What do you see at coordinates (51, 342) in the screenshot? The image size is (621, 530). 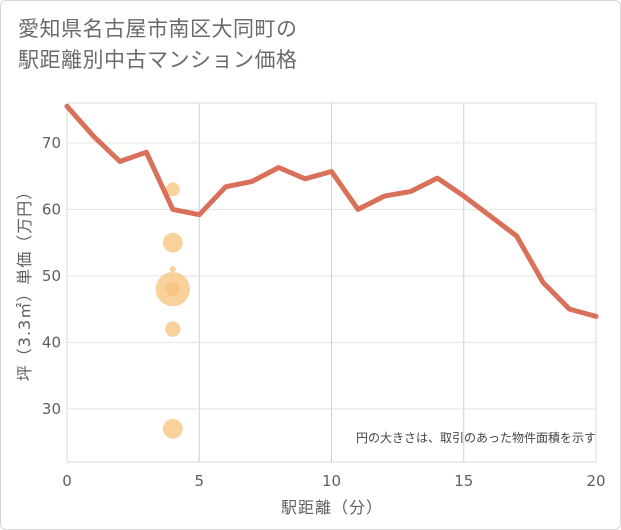 I see `y-tick-label: 40` at bounding box center [51, 342].